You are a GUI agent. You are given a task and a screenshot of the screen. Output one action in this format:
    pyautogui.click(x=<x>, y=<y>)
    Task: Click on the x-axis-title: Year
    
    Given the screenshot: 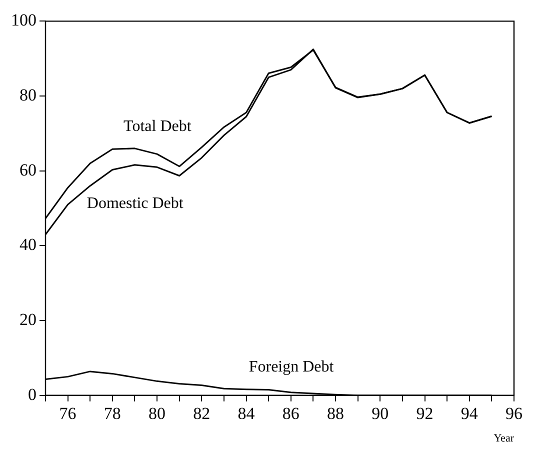 What is the action you would take?
    pyautogui.click(x=504, y=438)
    